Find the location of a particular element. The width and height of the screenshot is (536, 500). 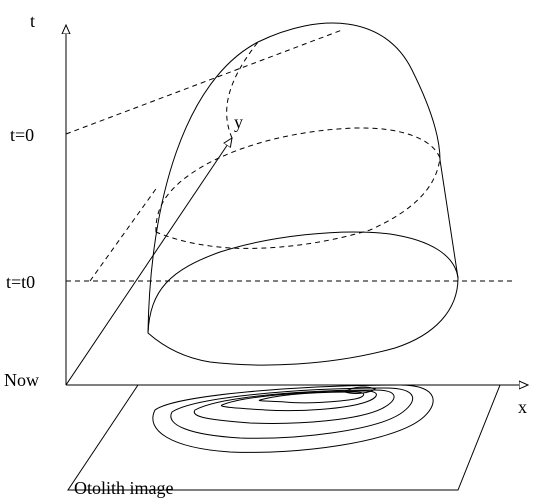

back-dashed-curve is located at coordinates (242, 90).